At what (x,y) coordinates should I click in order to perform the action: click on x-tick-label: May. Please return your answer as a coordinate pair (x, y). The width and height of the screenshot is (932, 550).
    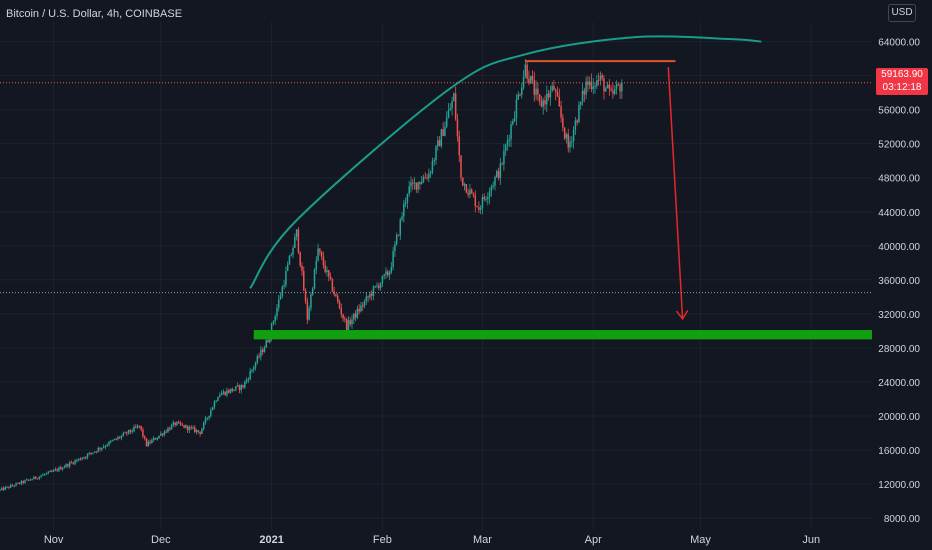
    Looking at the image, I should click on (700, 540).